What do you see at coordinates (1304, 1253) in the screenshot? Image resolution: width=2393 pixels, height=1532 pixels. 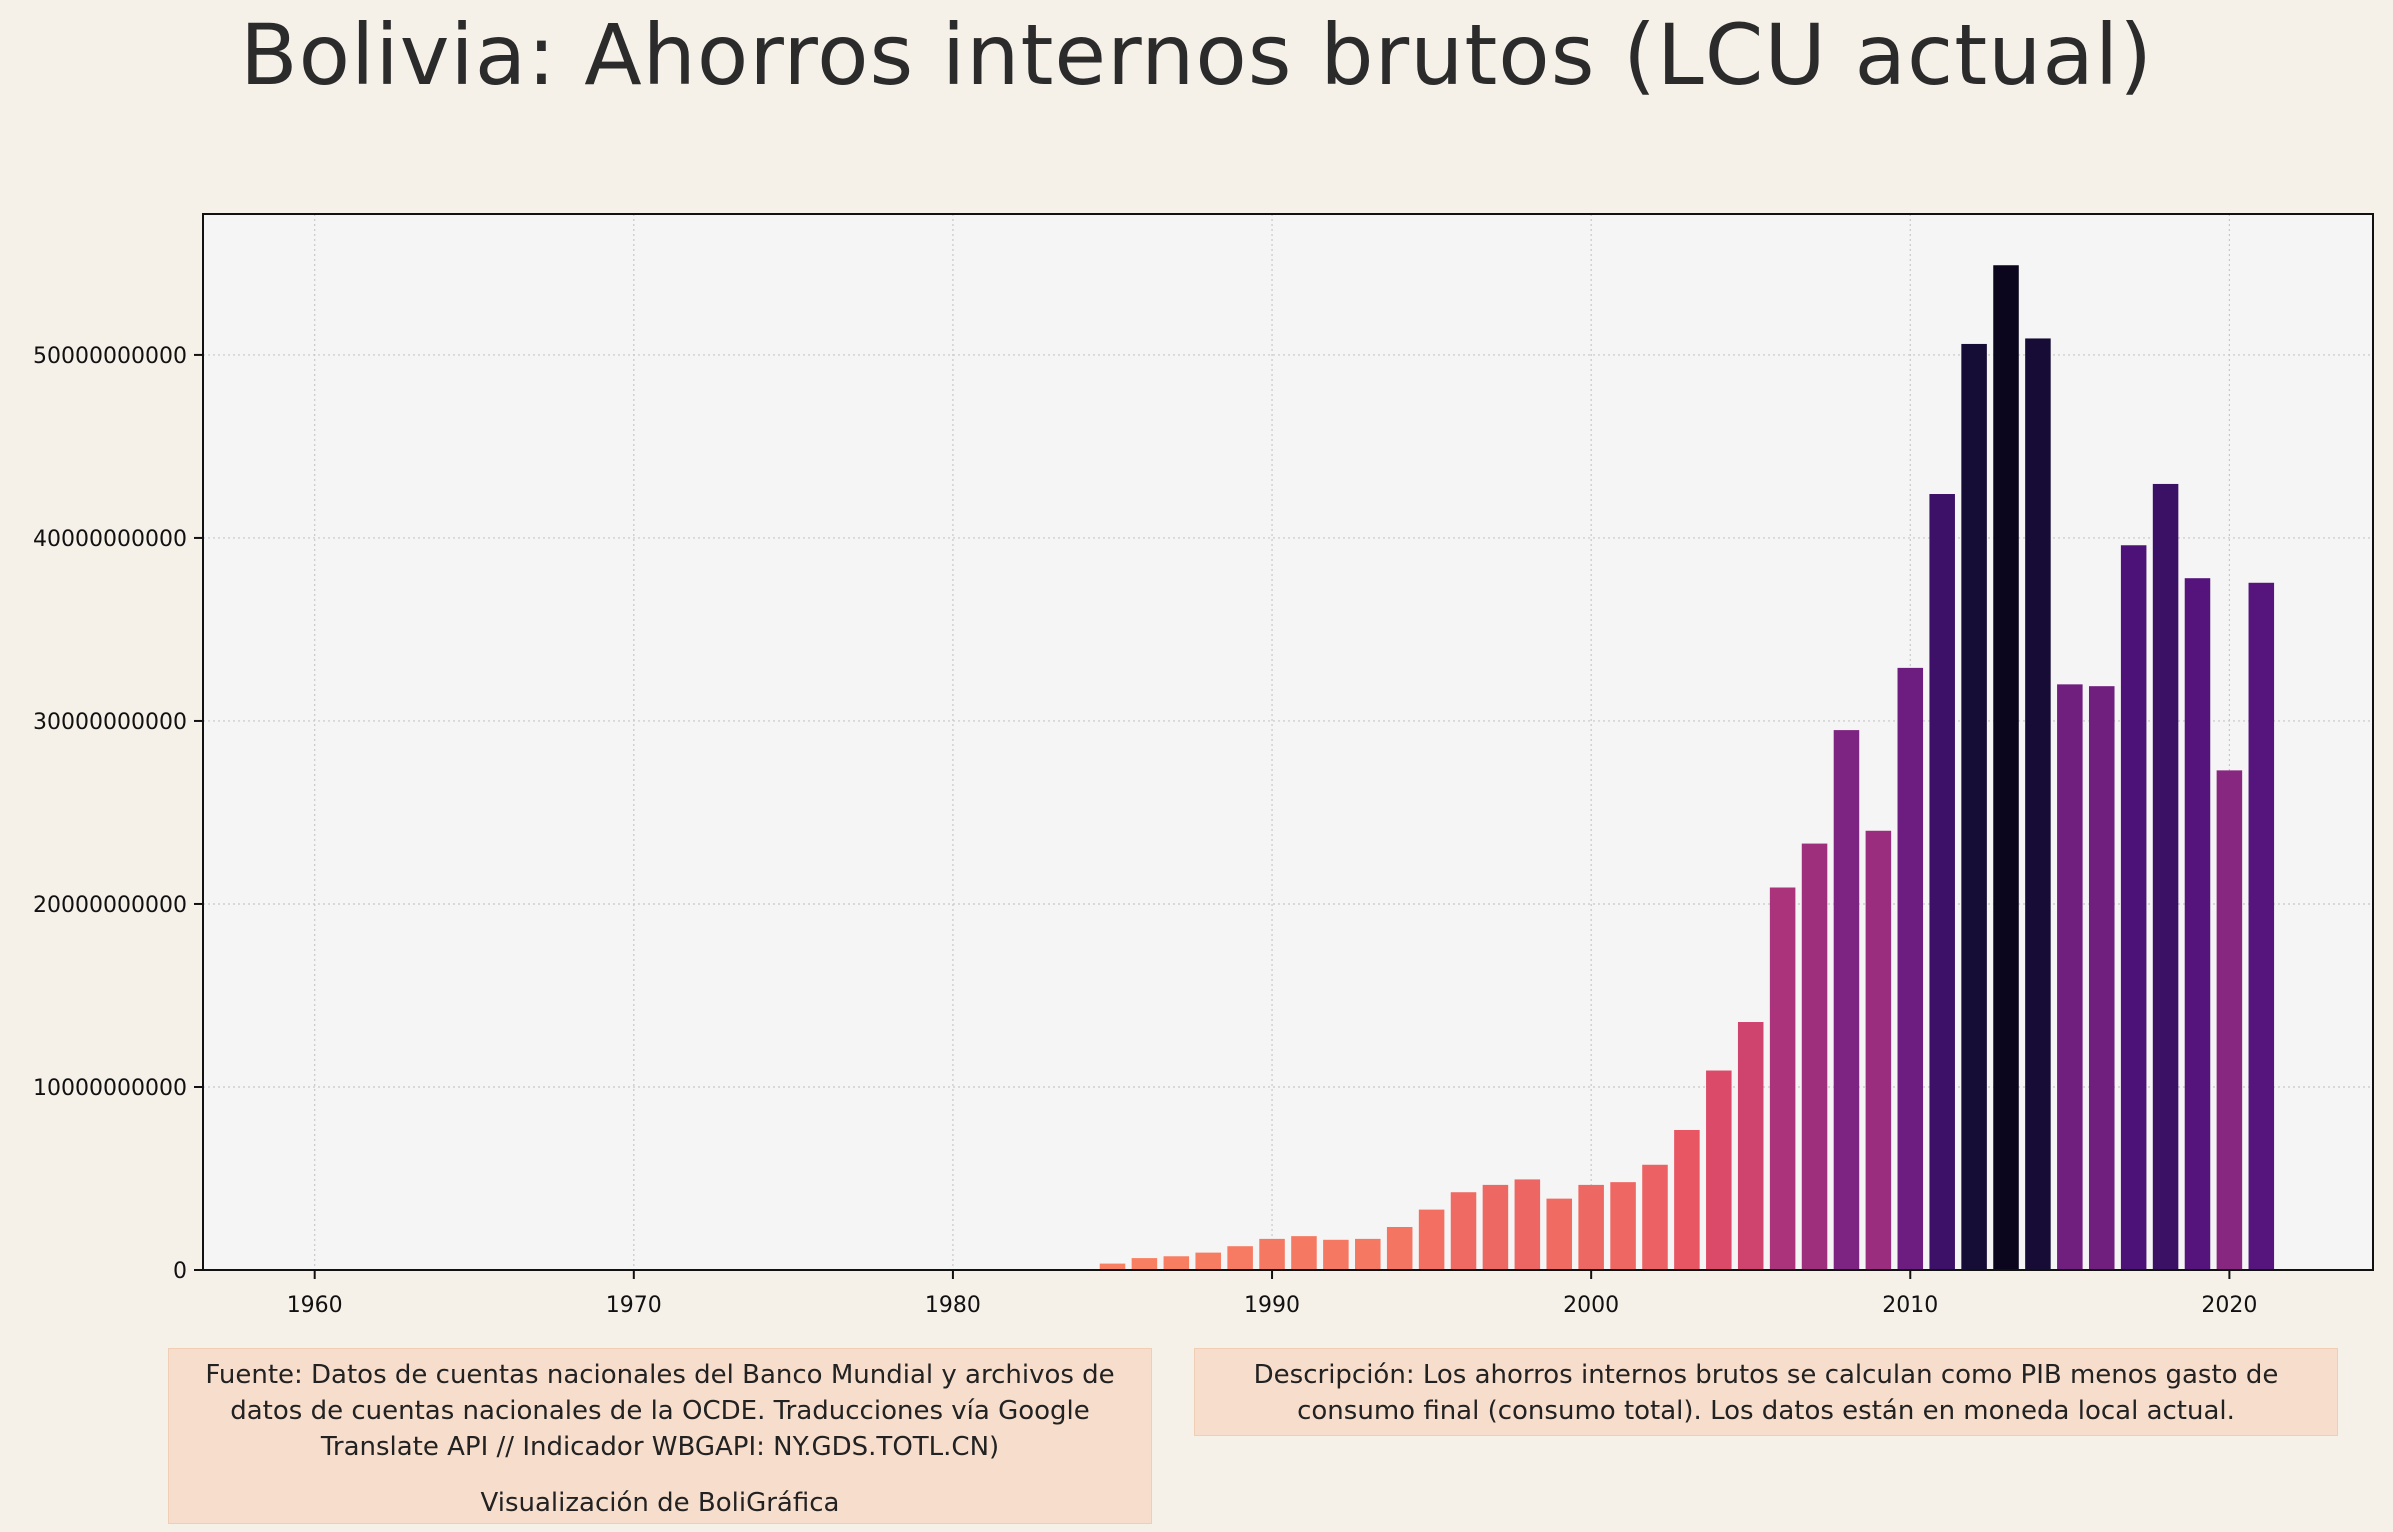 I see `bar-1991` at bounding box center [1304, 1253].